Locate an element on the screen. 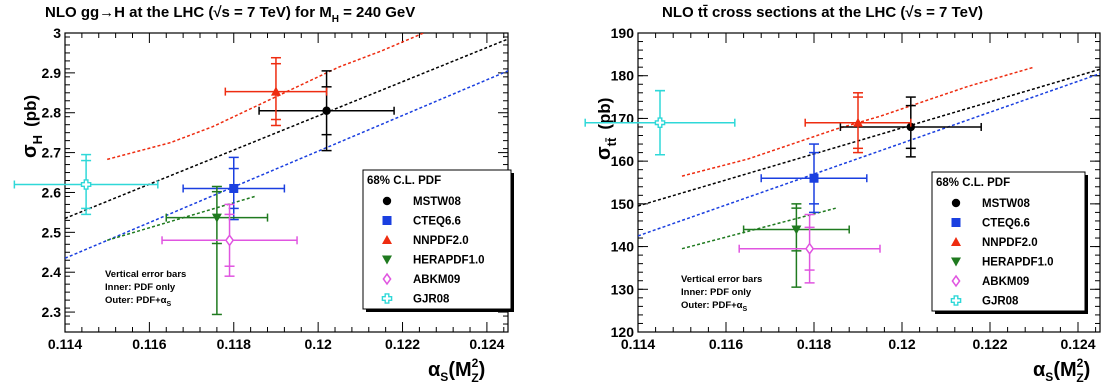 The height and width of the screenshot is (390, 1104). y-axis-label: σtt̄(pb) is located at coordinates (606, 129).